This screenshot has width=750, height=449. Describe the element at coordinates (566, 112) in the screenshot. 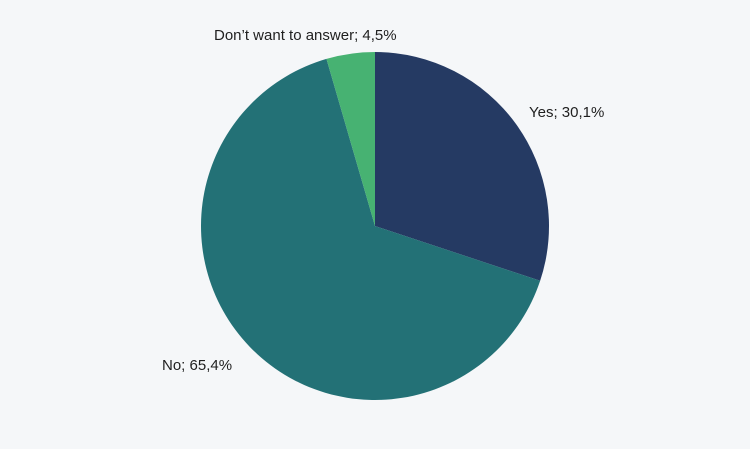

I see `slice-label-yes: Yes; 30,1%` at that location.